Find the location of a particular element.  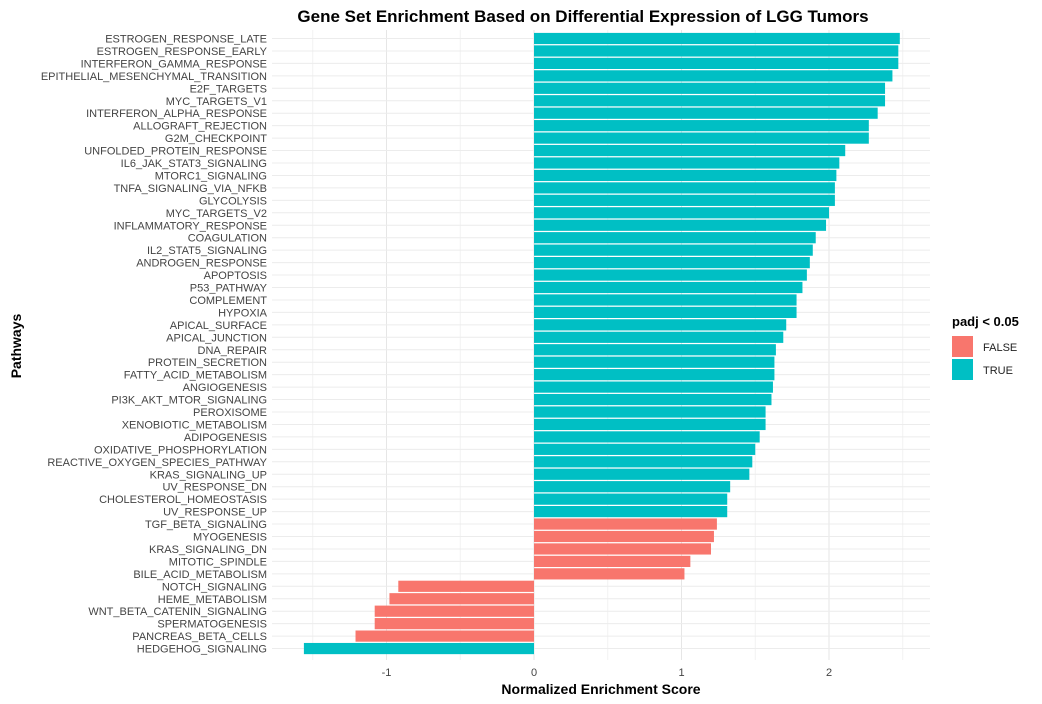

y-tick-label: WNT_BETA_CATENIN_SIGNALING is located at coordinates (177, 612).